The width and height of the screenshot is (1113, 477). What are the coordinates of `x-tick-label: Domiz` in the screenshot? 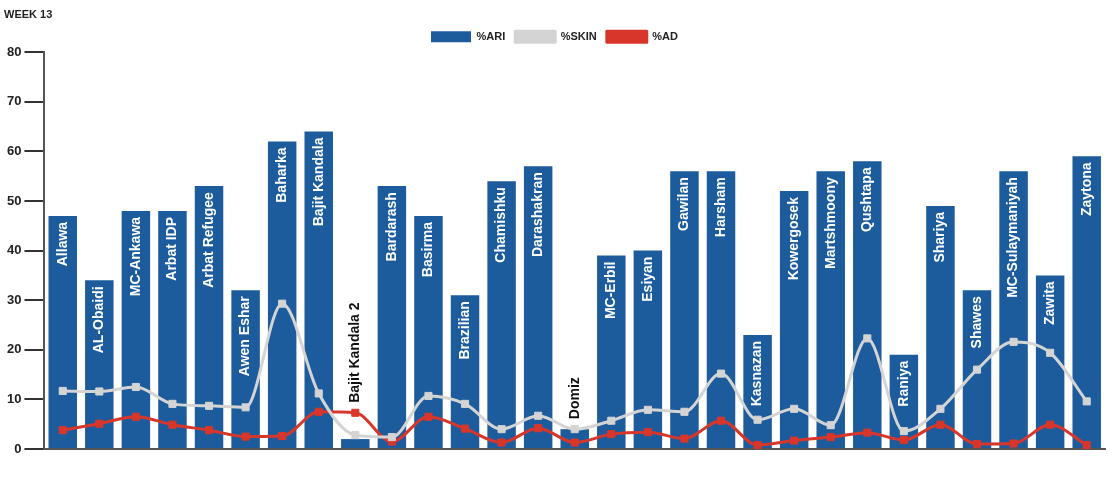 It's located at (573, 398).